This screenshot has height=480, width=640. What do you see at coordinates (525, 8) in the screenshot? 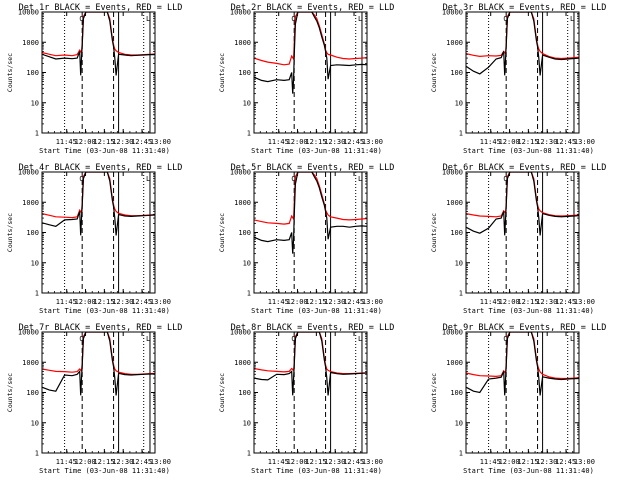
I see `panel-title: Det 3r BLACK = Events, RED = LLD` at bounding box center [525, 8].